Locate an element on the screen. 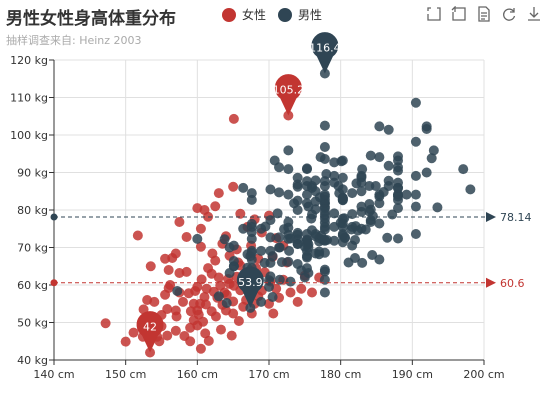 The width and height of the screenshot is (550, 420). y-tick-label: 90 kg is located at coordinates (32, 173).